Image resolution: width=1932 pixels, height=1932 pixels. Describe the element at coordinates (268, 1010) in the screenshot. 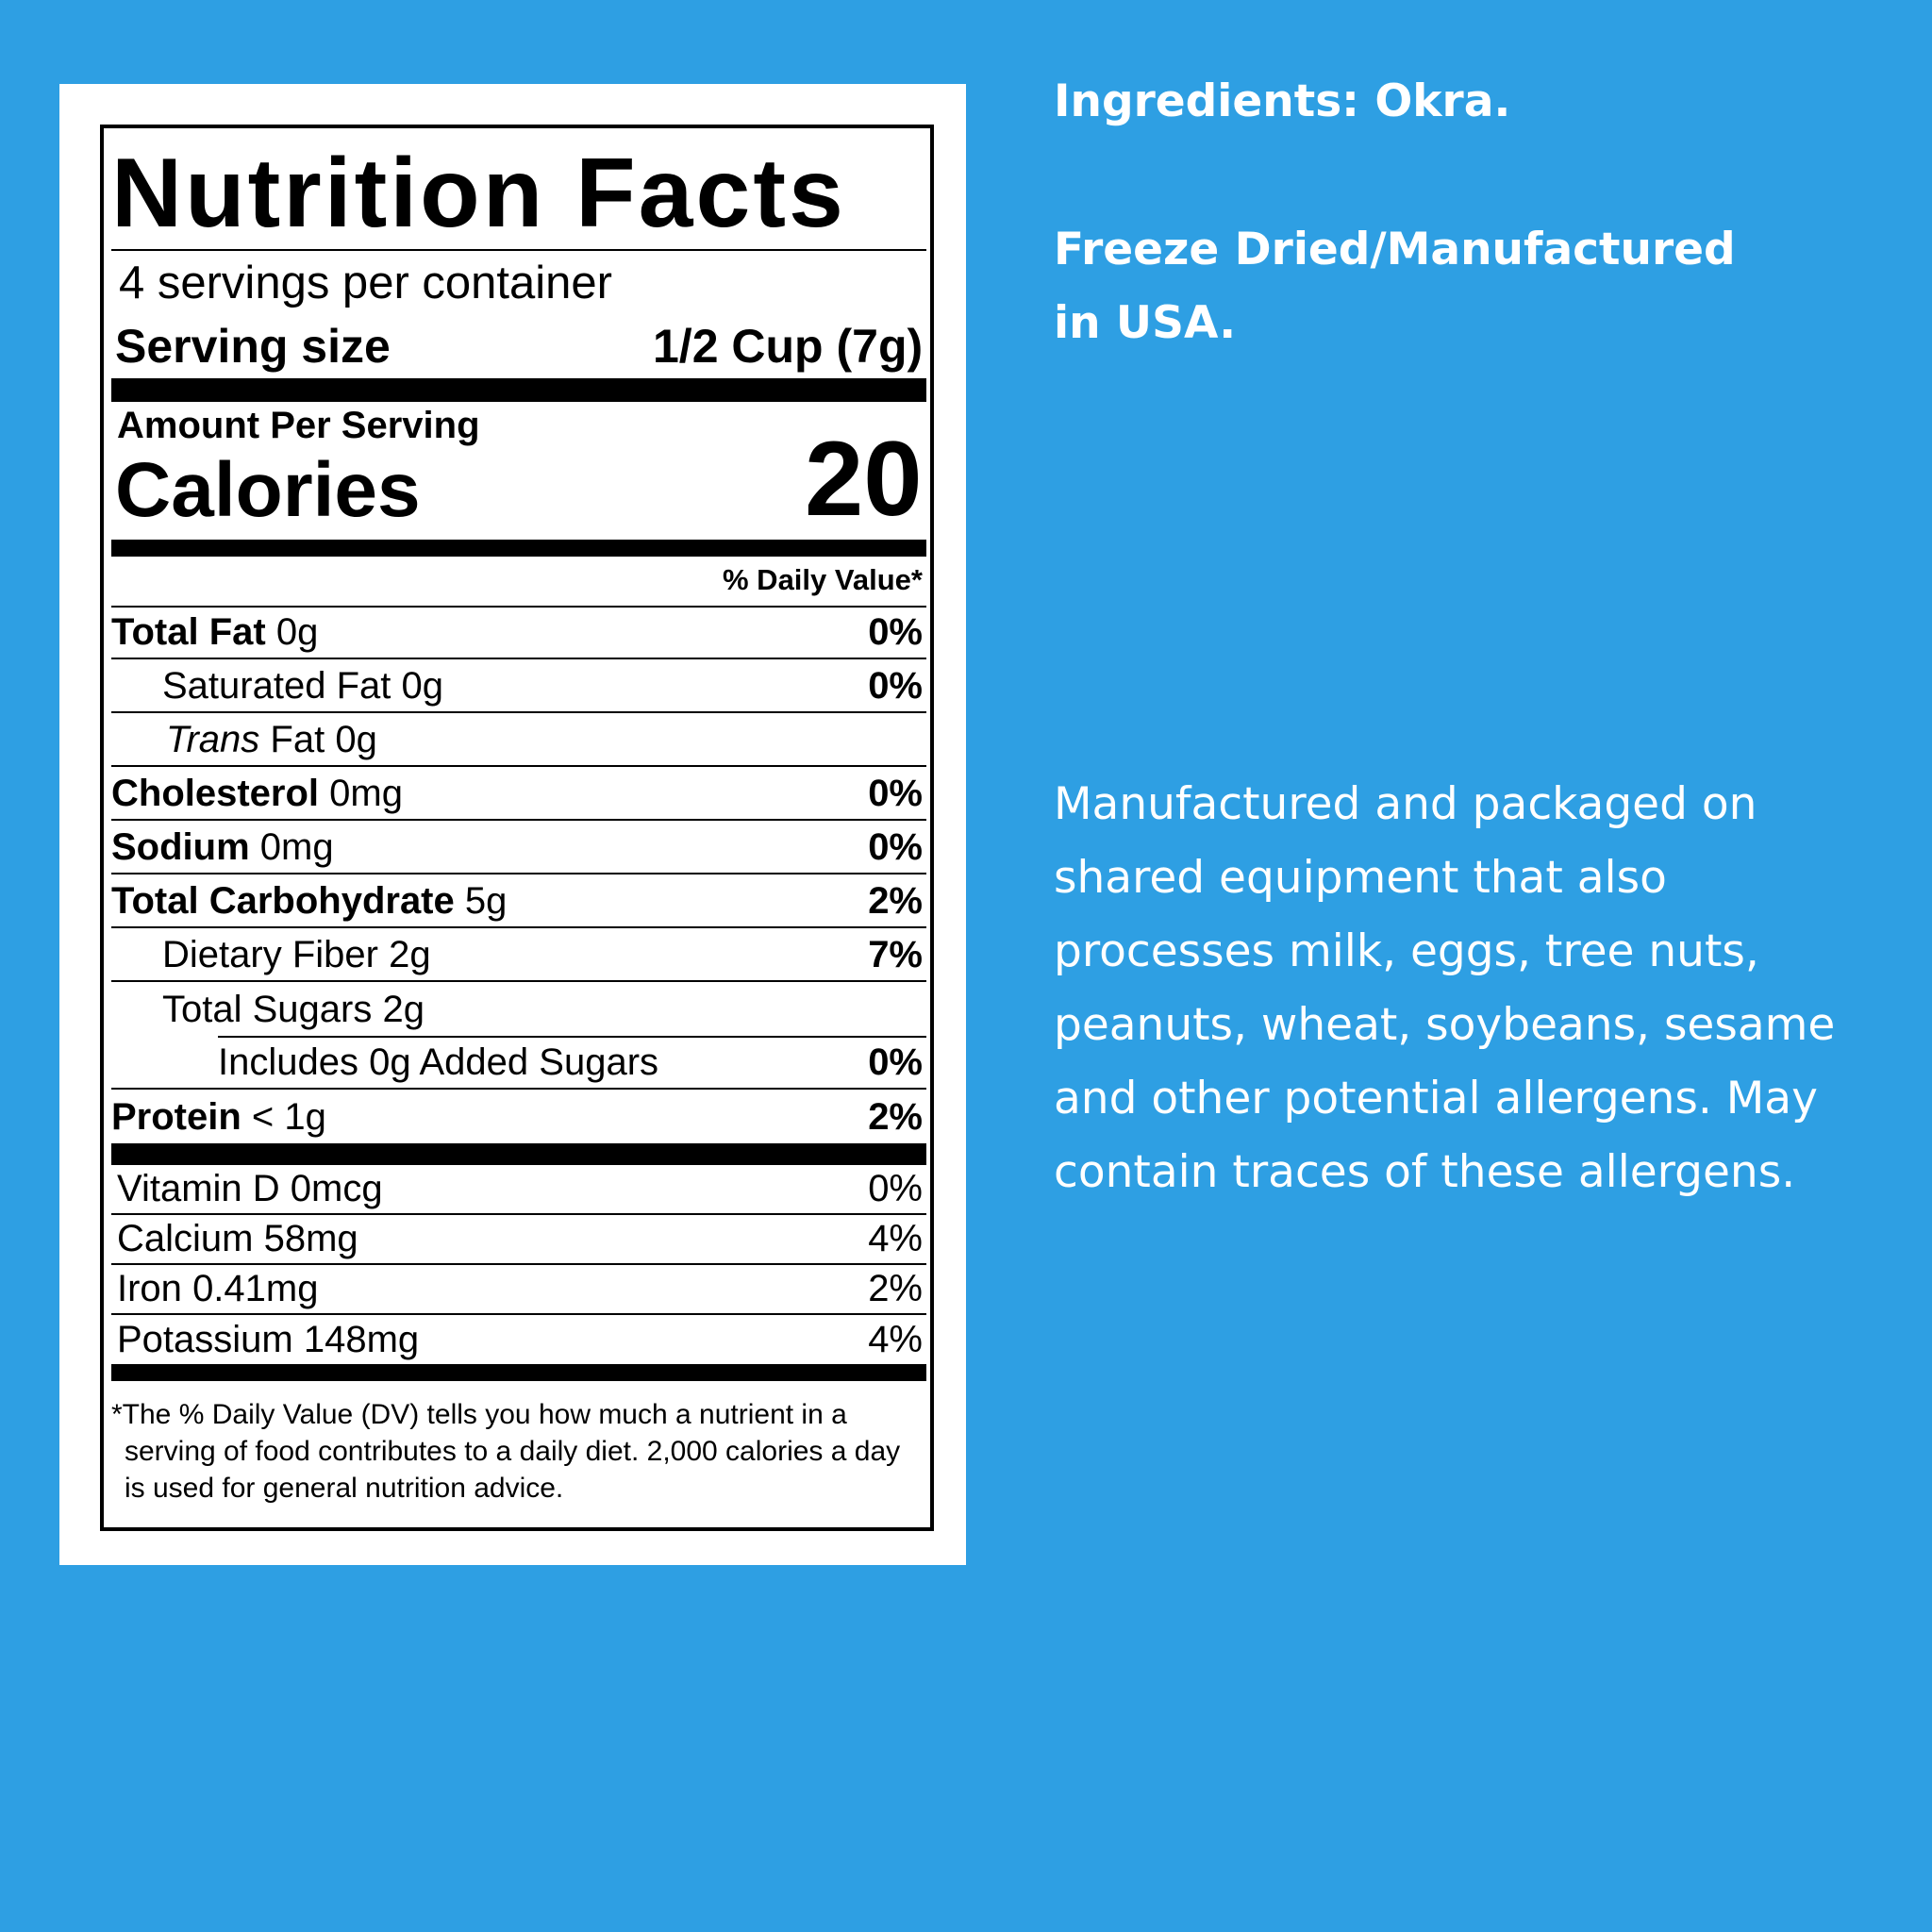

I see `nutrient-name: Total Sugars` at that location.